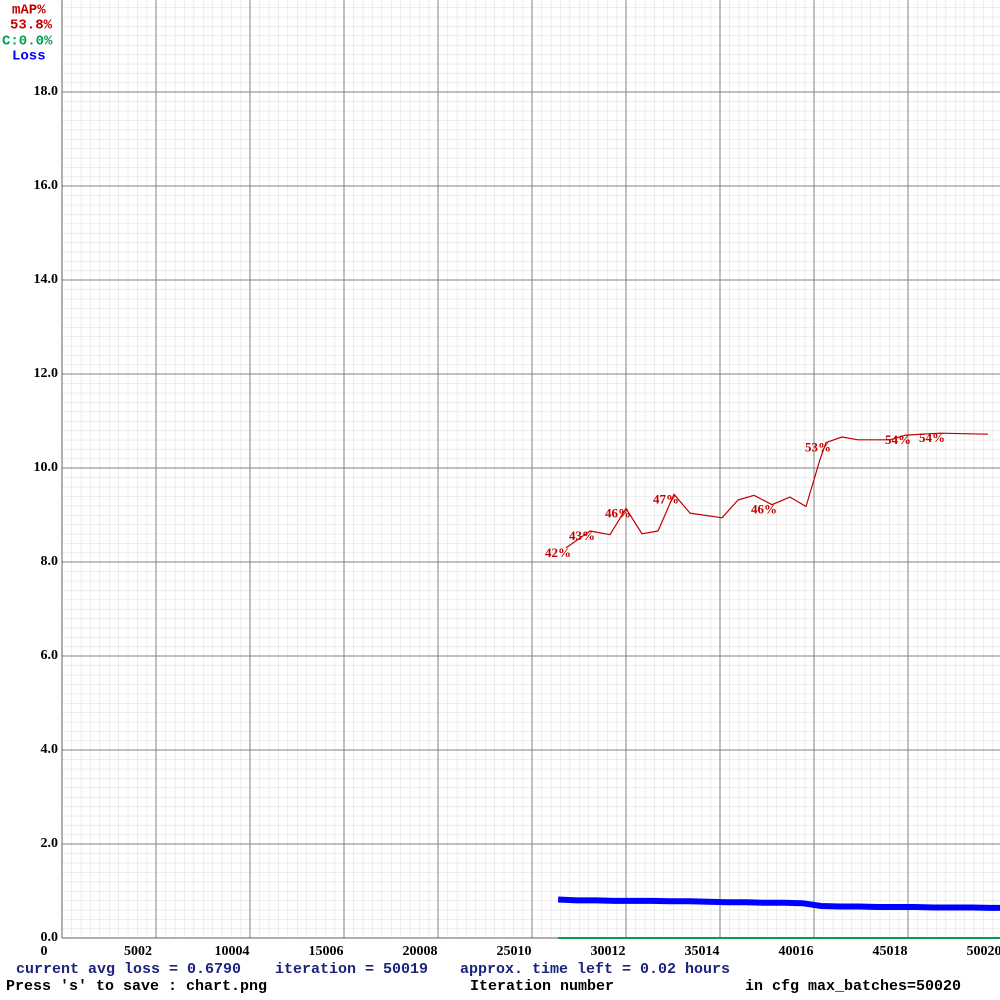  I want to click on time-left: approx. time left = 0.02 hours, so click(595, 969).